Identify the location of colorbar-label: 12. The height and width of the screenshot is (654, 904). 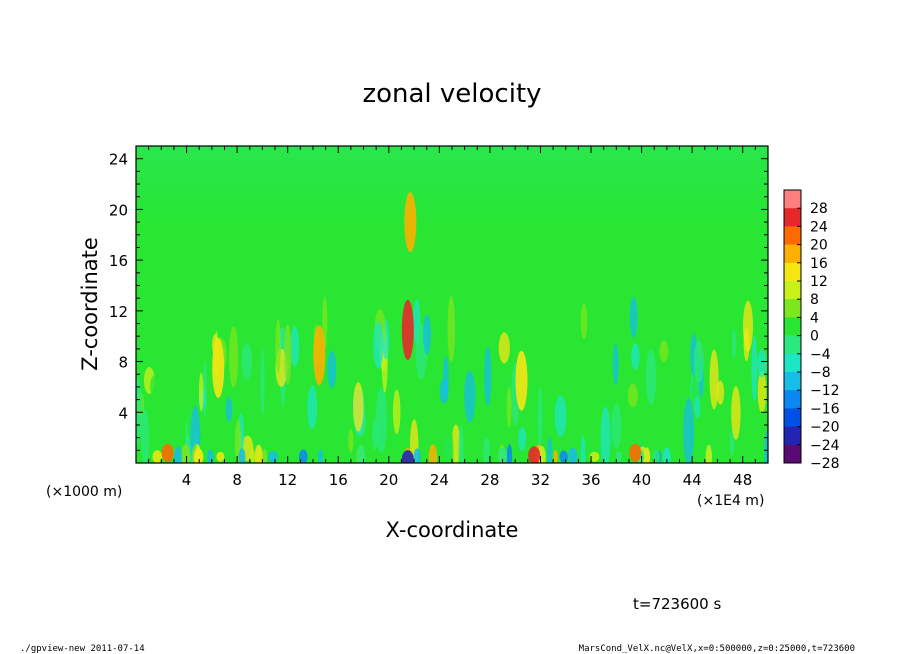
(819, 282).